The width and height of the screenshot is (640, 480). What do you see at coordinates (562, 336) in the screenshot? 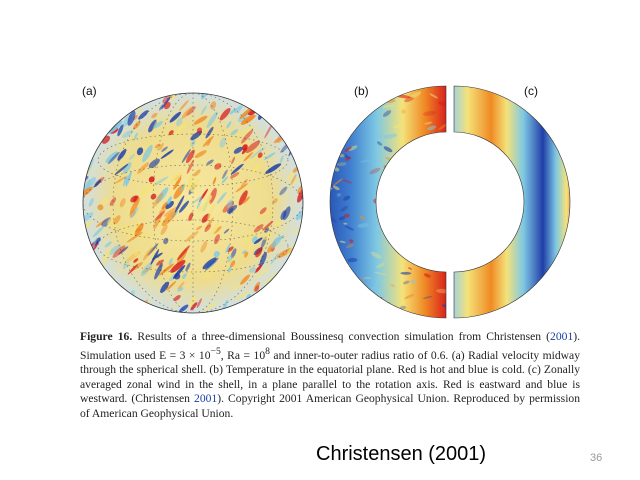
I see `caption-citation-link: 2001` at bounding box center [562, 336].